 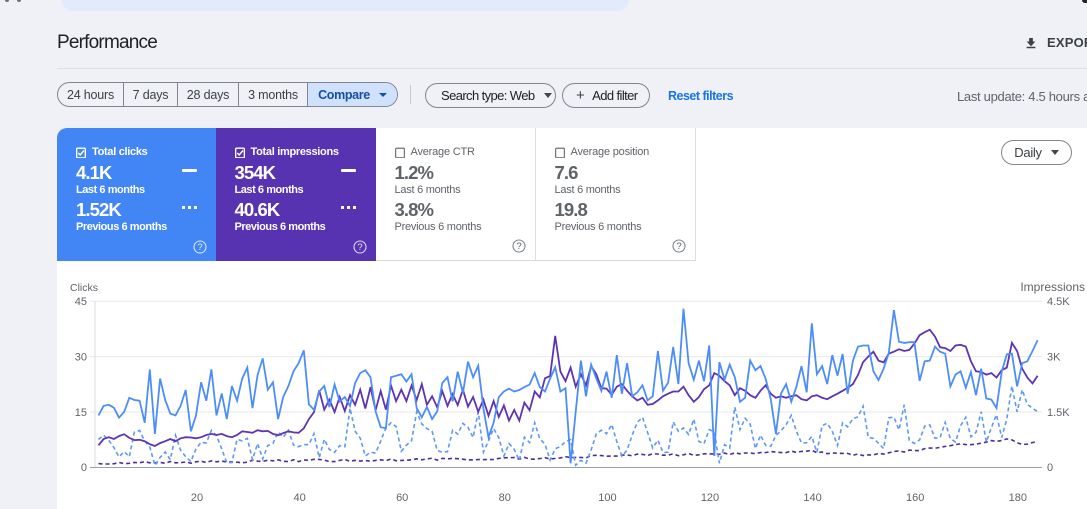 What do you see at coordinates (1052, 287) in the screenshot?
I see `svg-text: Impressions` at bounding box center [1052, 287].